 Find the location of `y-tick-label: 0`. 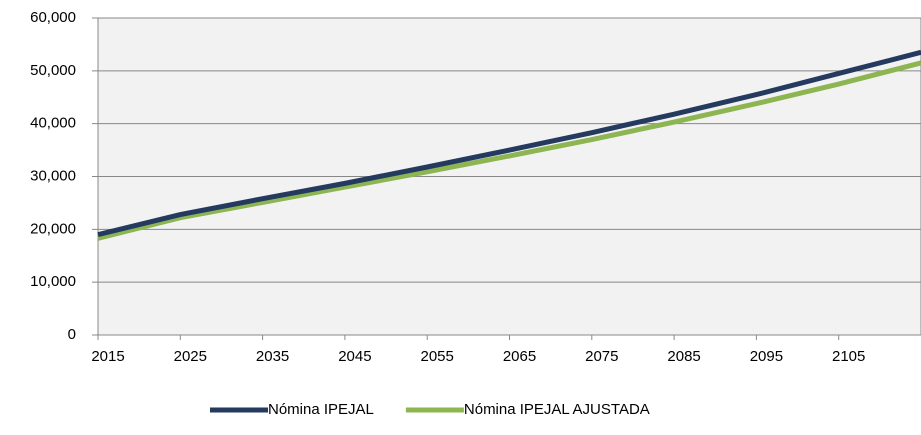

y-tick-label: 0 is located at coordinates (72, 334).